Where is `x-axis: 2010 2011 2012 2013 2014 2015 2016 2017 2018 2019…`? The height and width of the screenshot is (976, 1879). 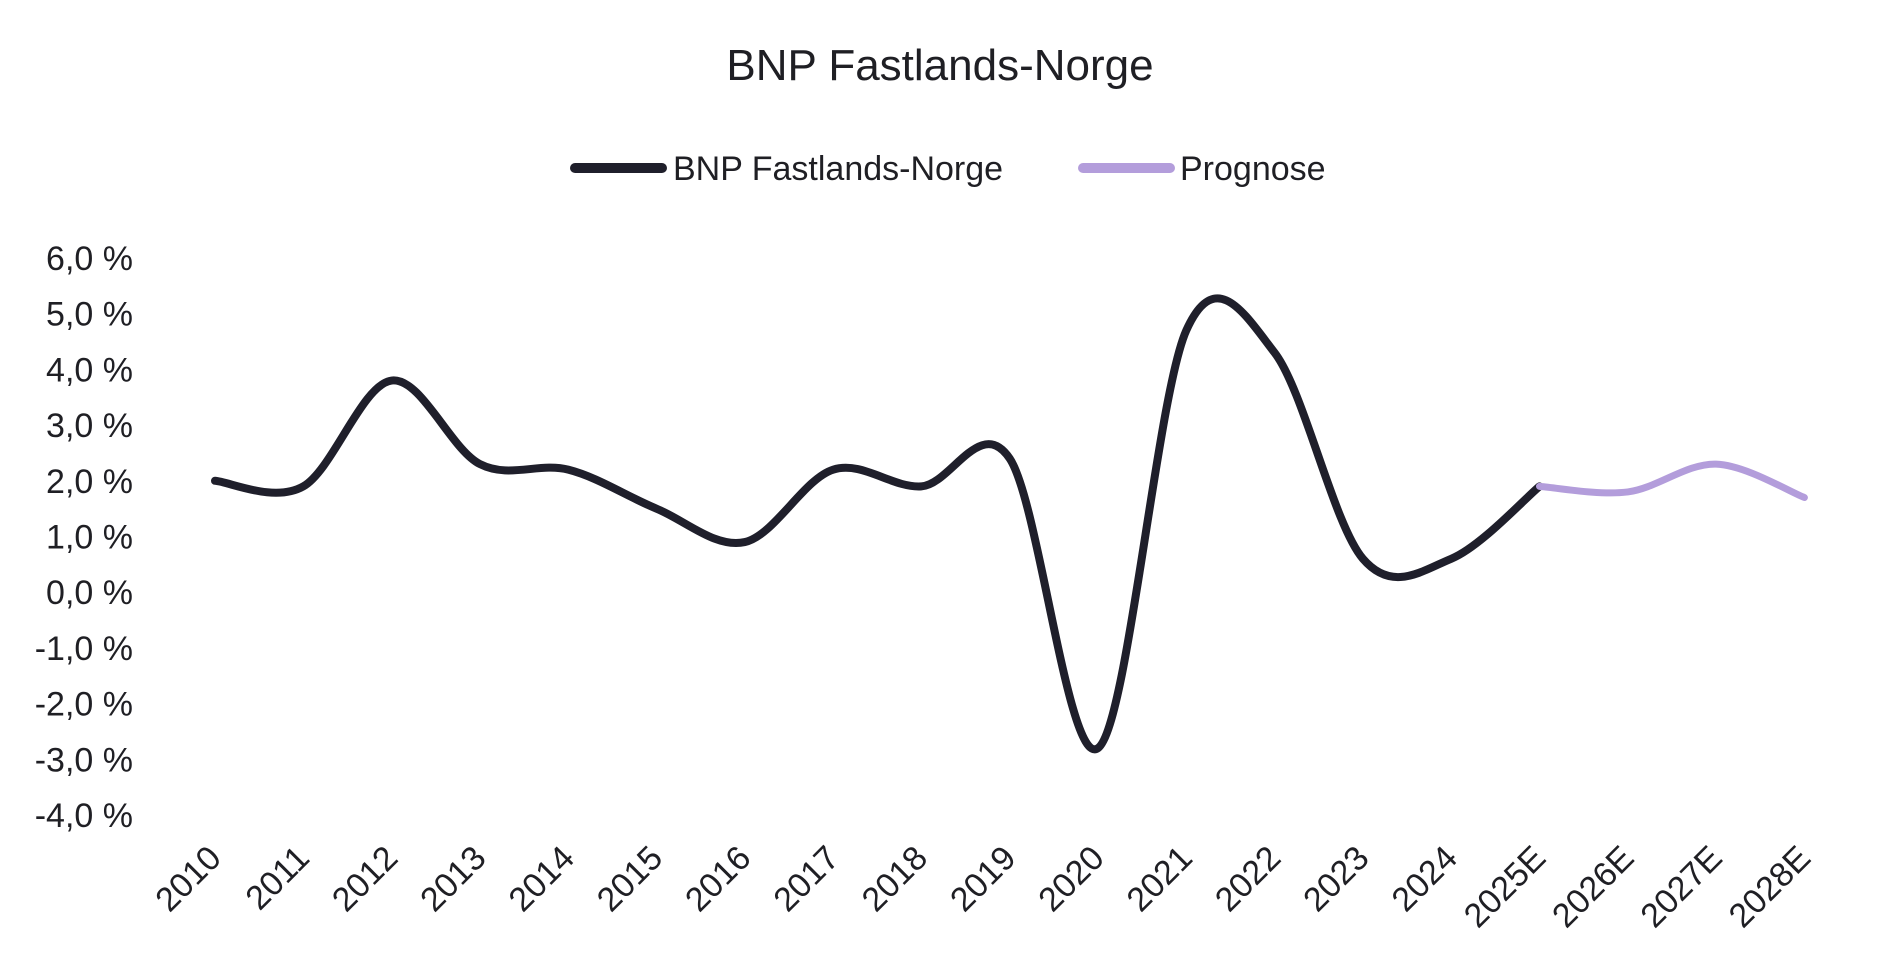
x-axis: 2010 2011 2012 2013 2014 2015 2016 2017 2018 2019… is located at coordinates (983, 887).